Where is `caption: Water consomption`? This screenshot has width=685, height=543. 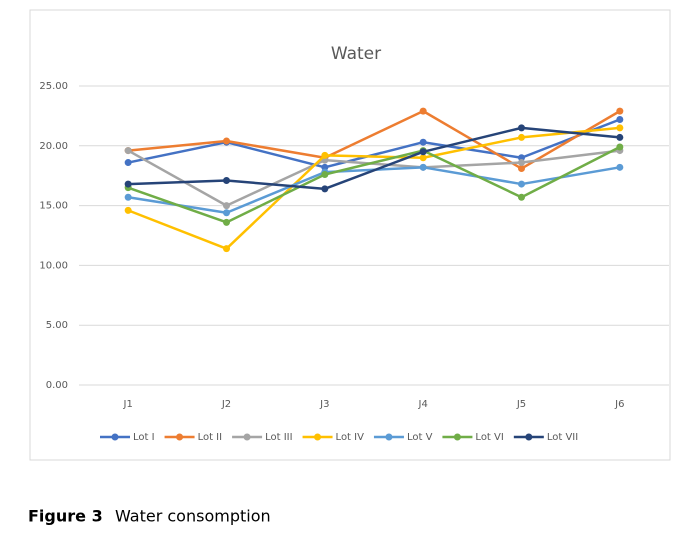 caption: Water consomption is located at coordinates (193, 516).